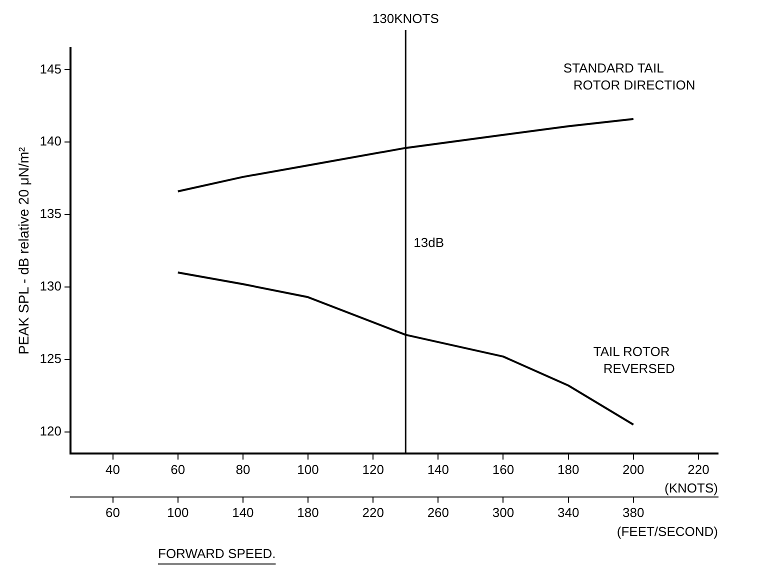 The image size is (766, 578). What do you see at coordinates (633, 512) in the screenshot?
I see `x2-tick-label: 380` at bounding box center [633, 512].